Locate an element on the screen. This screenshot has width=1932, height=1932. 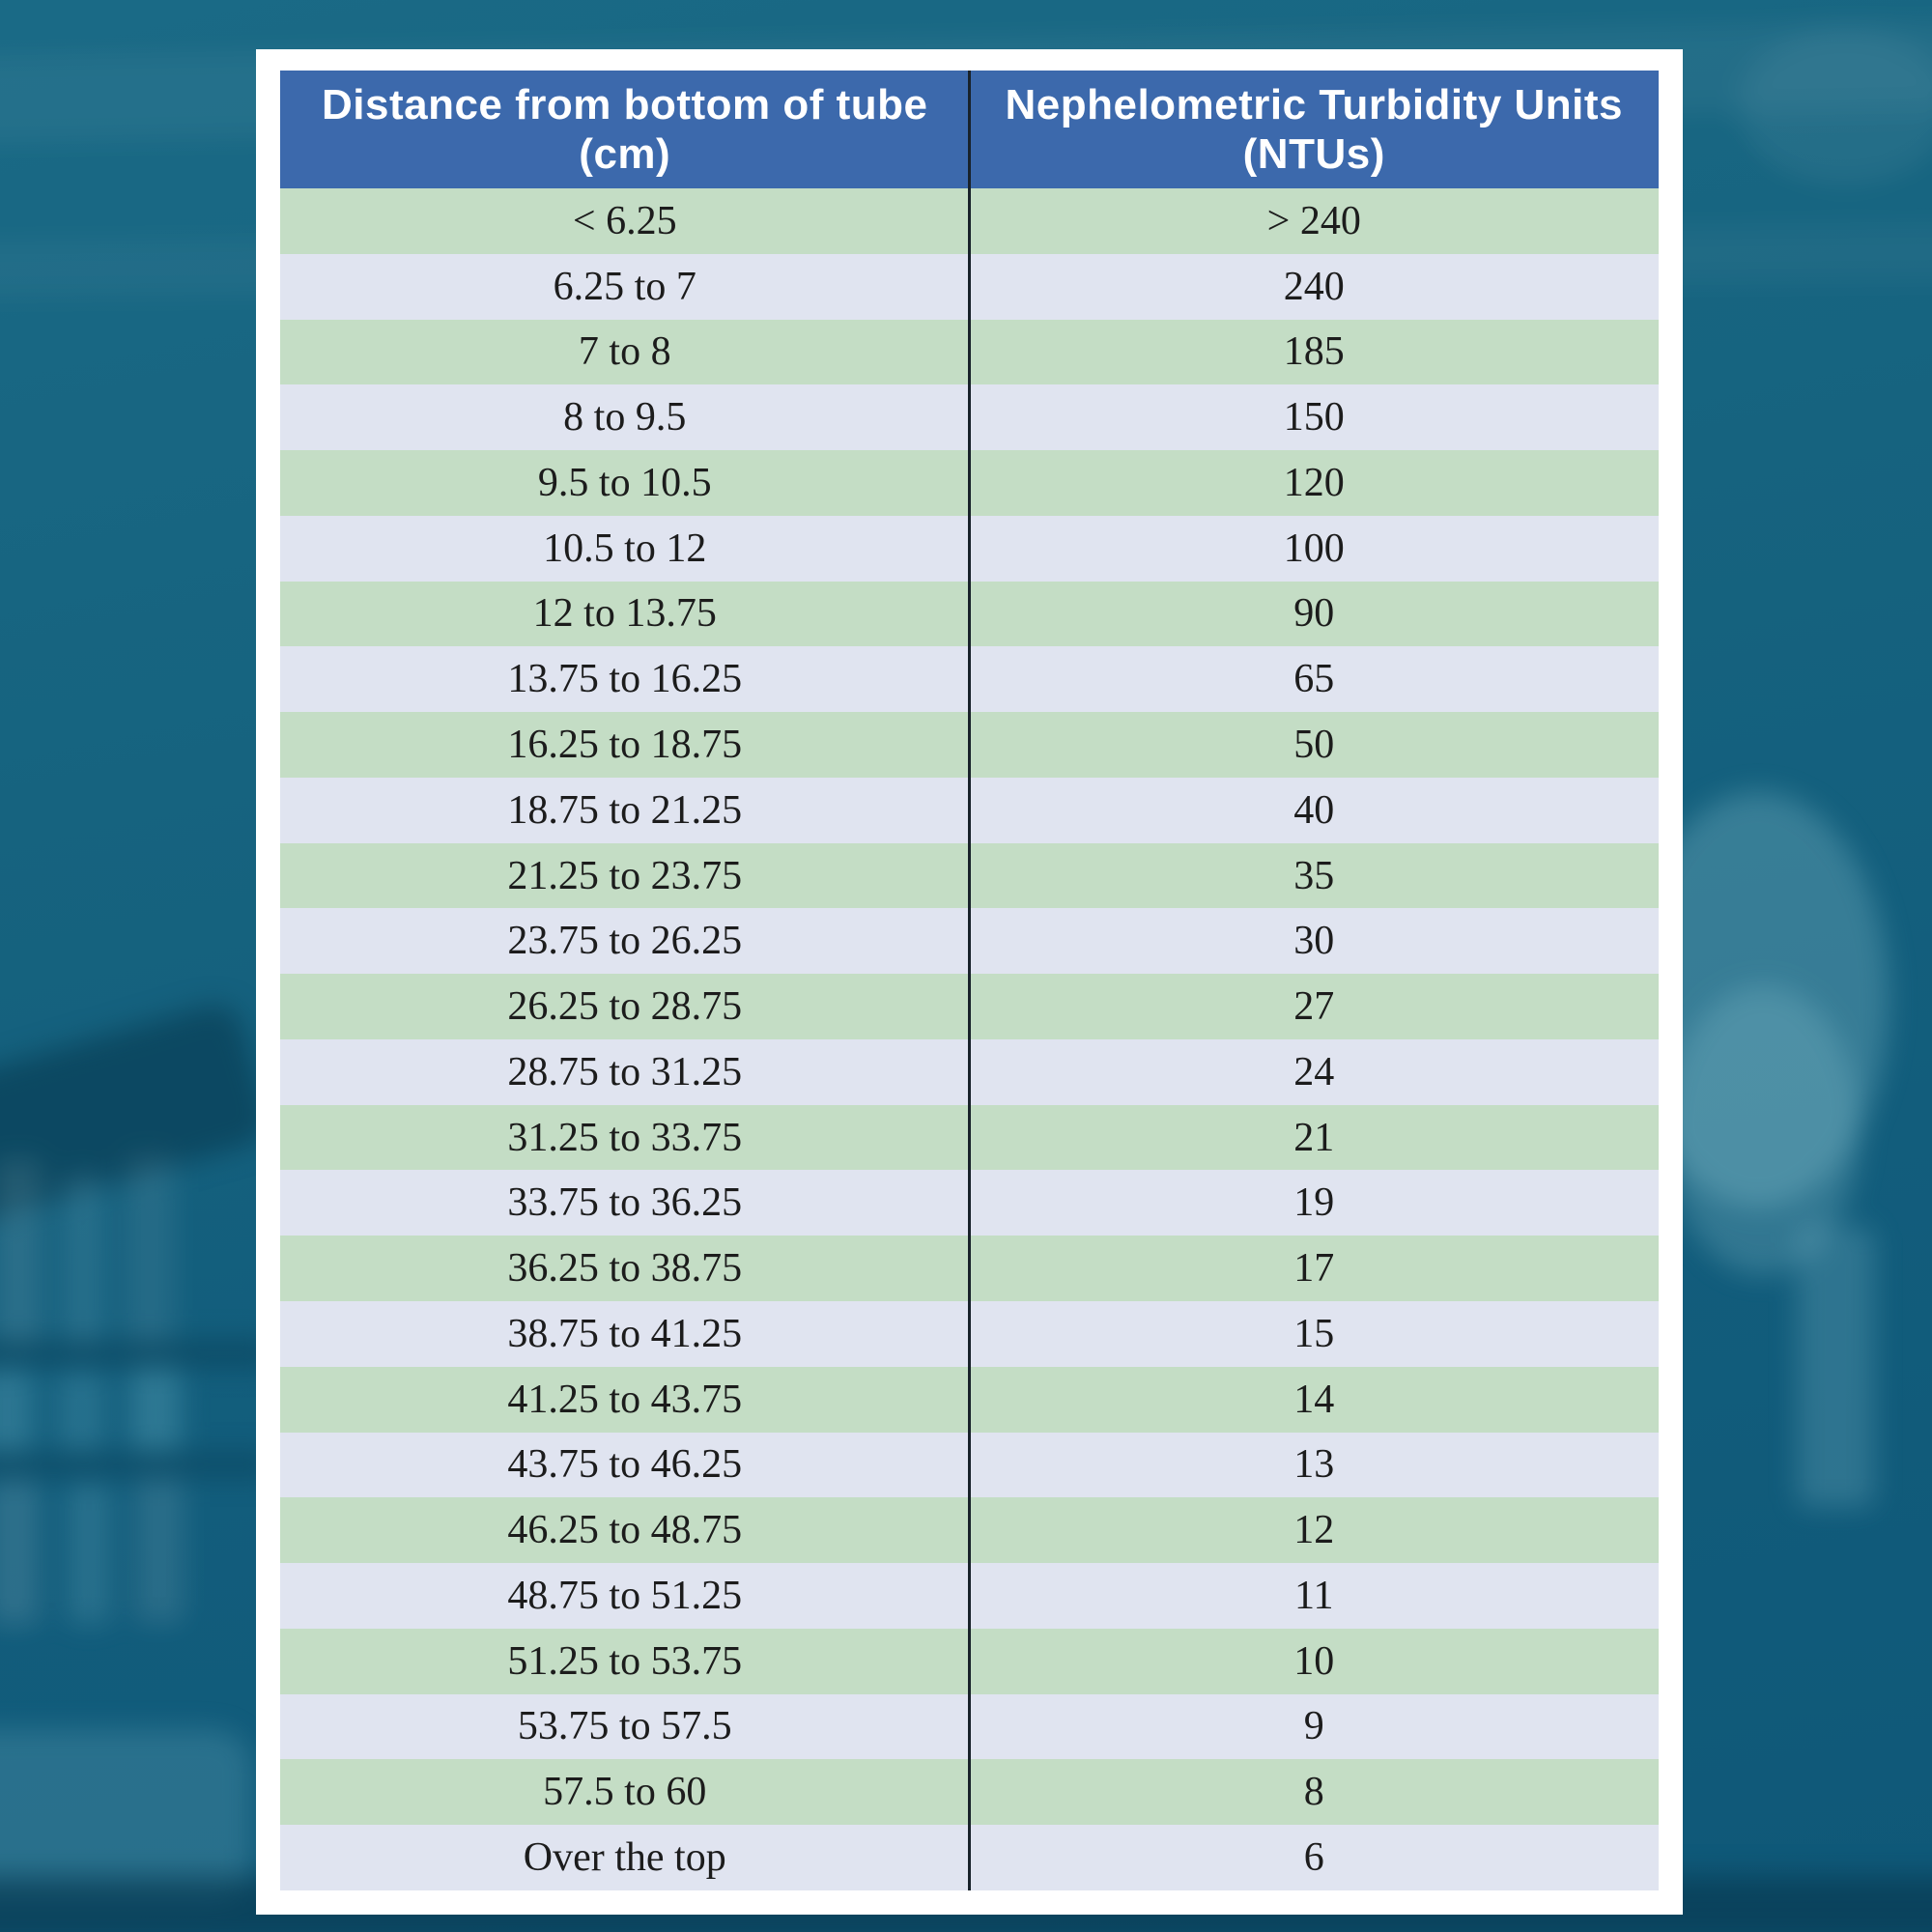
ntu-cell: 9 is located at coordinates (1313, 1726).